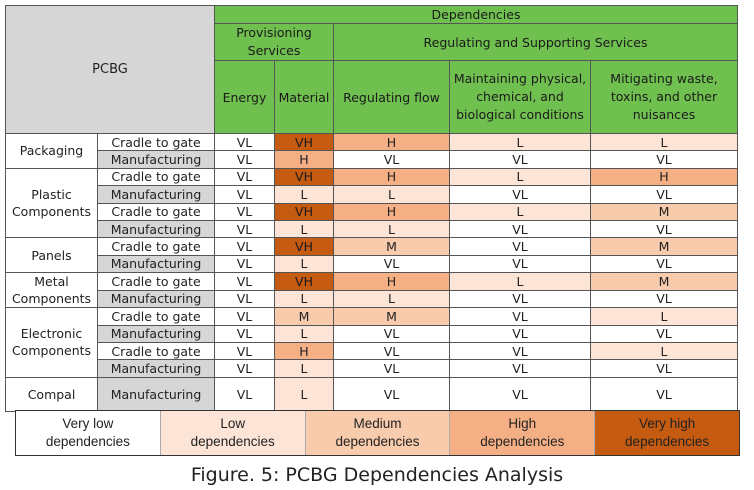  I want to click on table-row: Compal Manufacturing VL L VL VL VL, so click(371, 394).